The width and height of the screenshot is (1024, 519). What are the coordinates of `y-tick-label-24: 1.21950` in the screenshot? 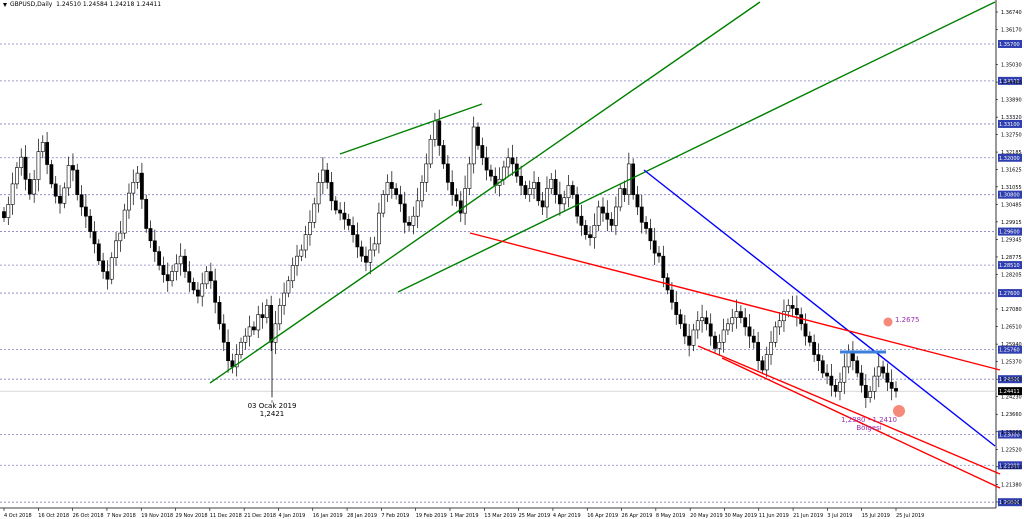 It's located at (1011, 468).